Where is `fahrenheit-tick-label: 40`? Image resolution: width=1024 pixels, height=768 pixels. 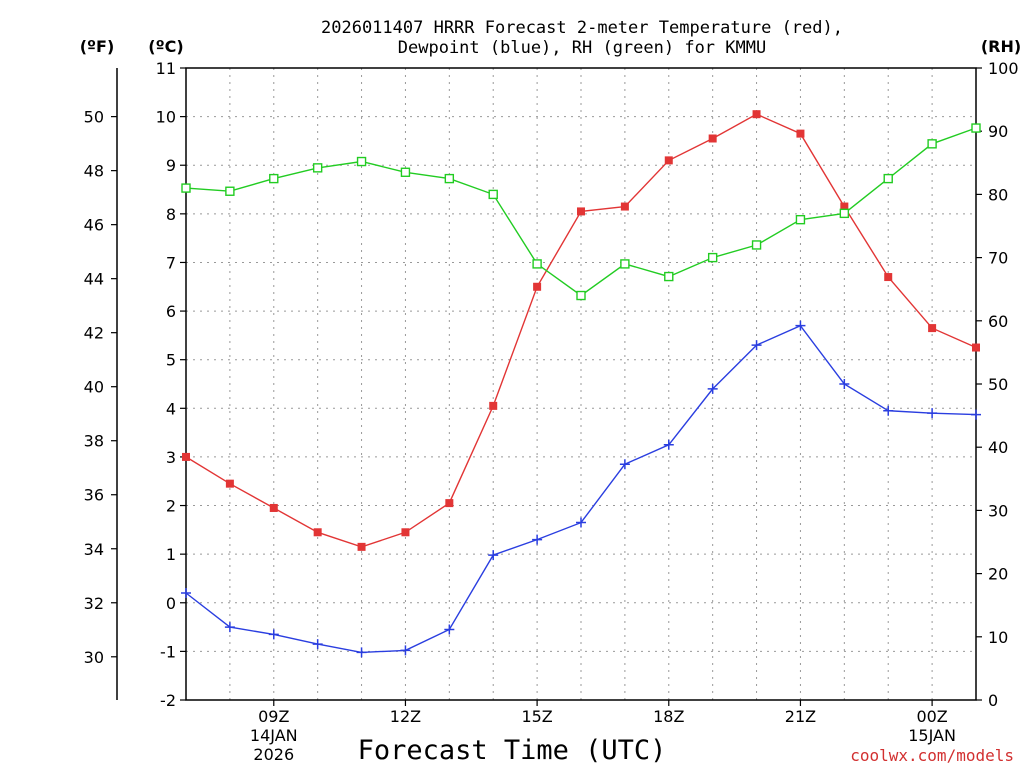 fahrenheit-tick-label: 40 is located at coordinates (94, 387).